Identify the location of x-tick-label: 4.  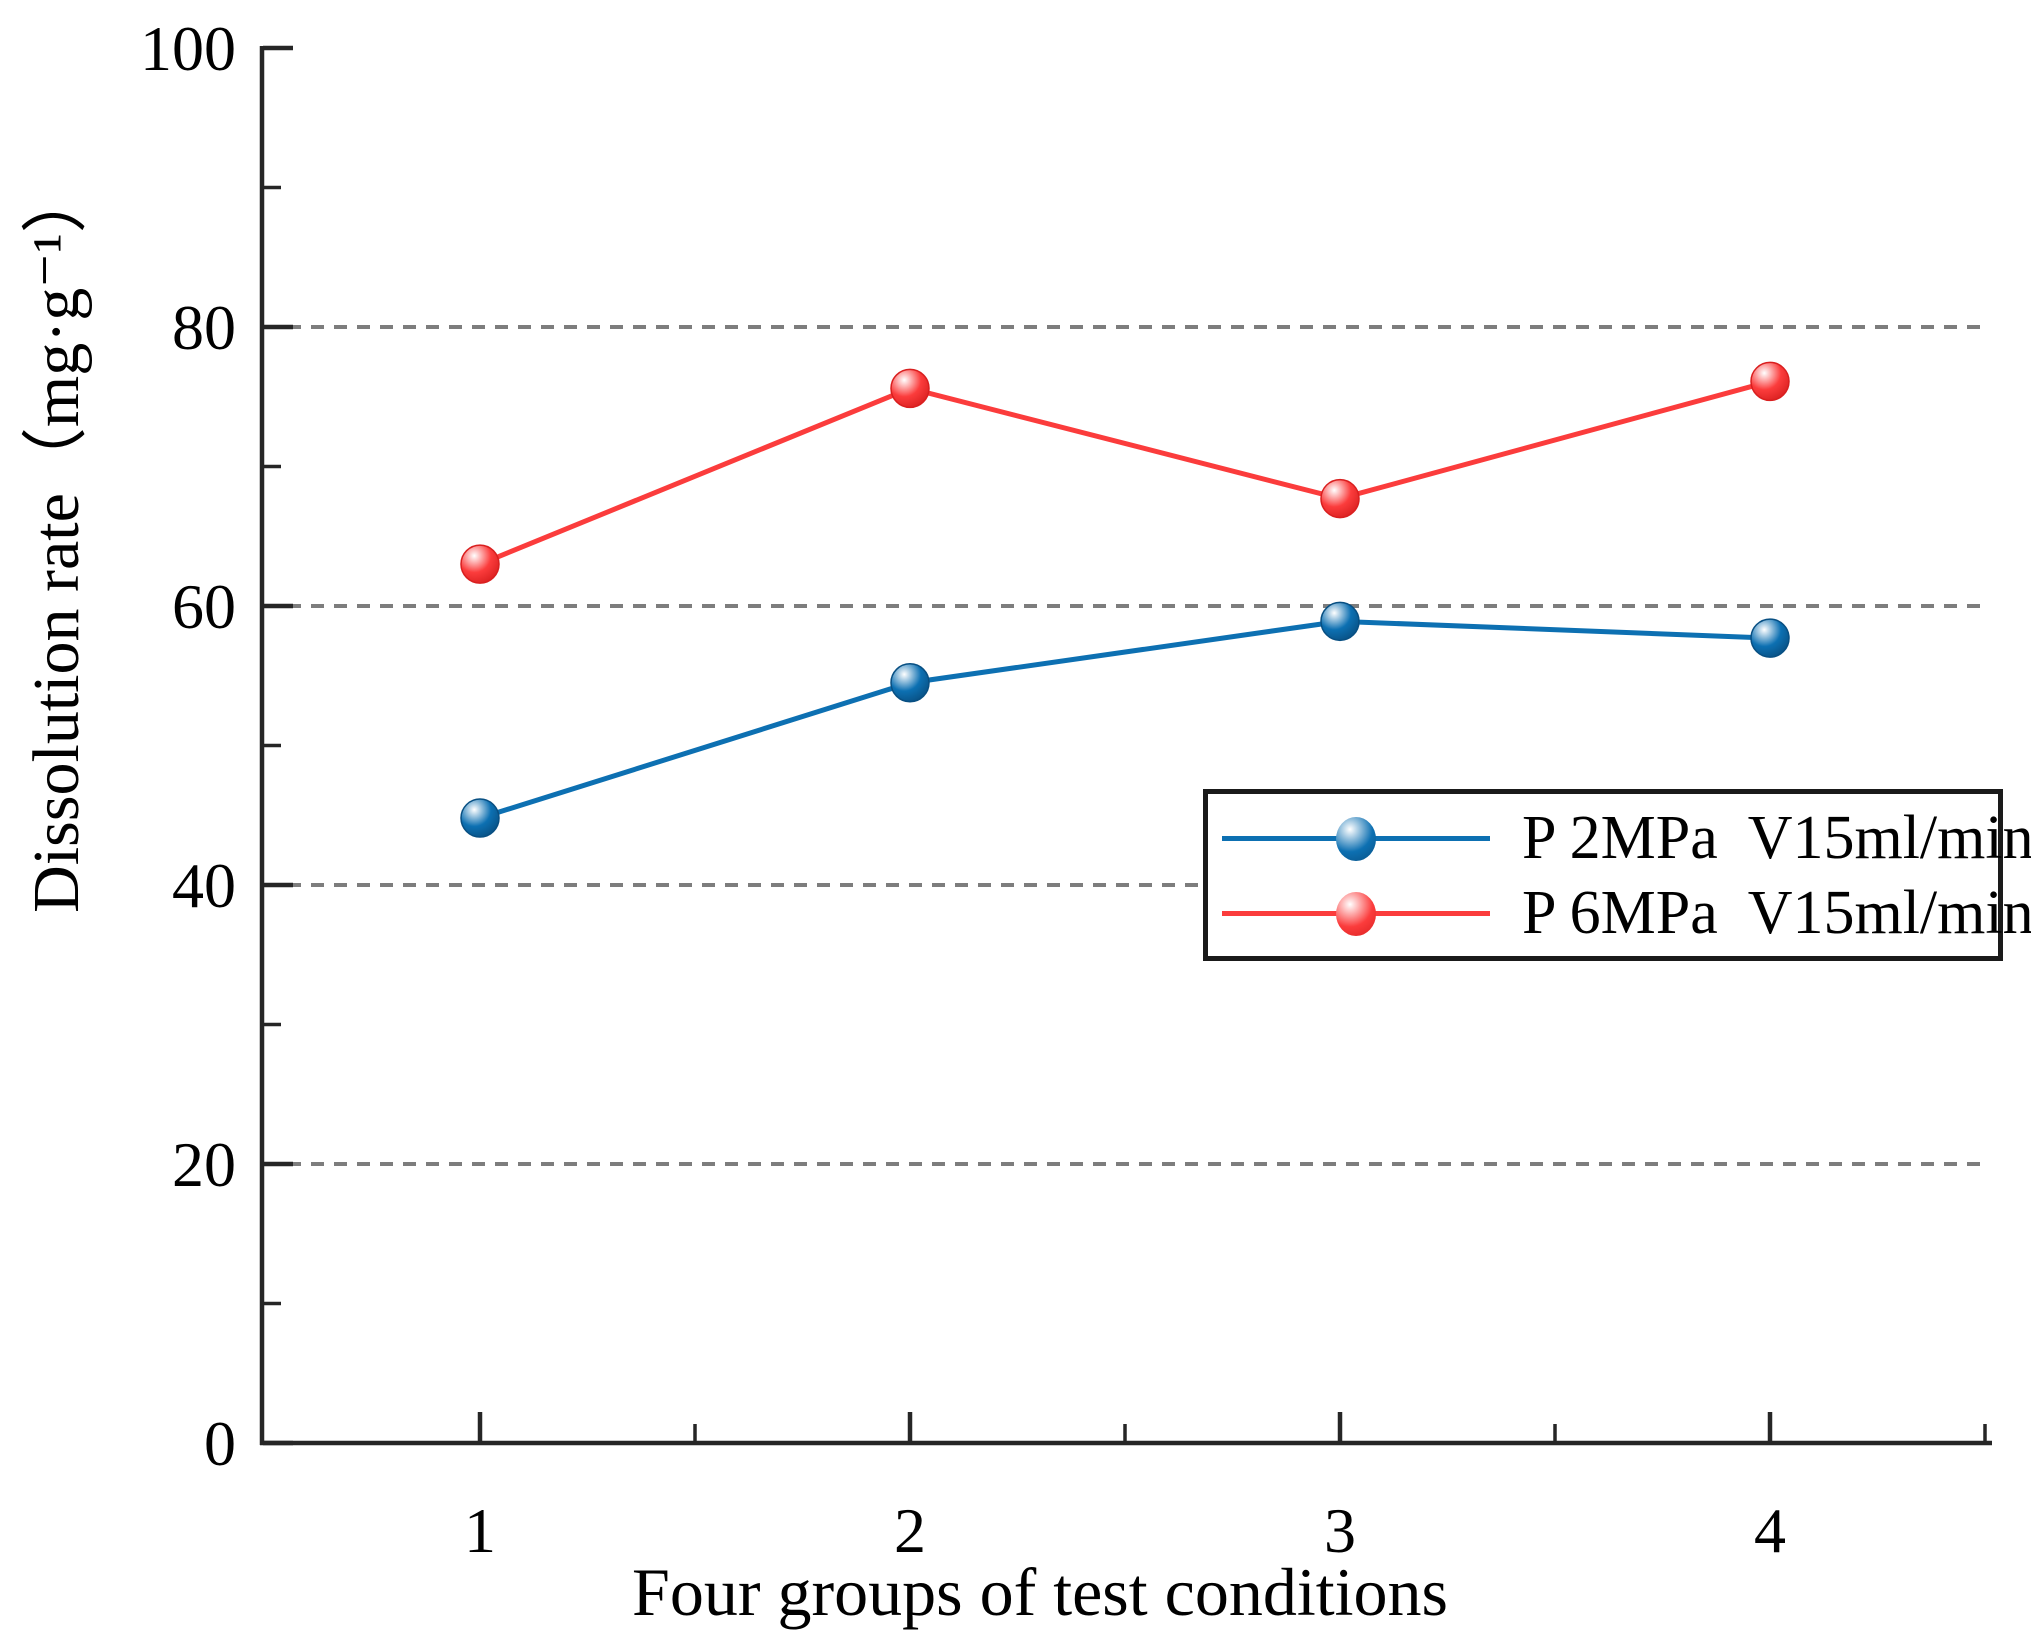
(1770, 1530).